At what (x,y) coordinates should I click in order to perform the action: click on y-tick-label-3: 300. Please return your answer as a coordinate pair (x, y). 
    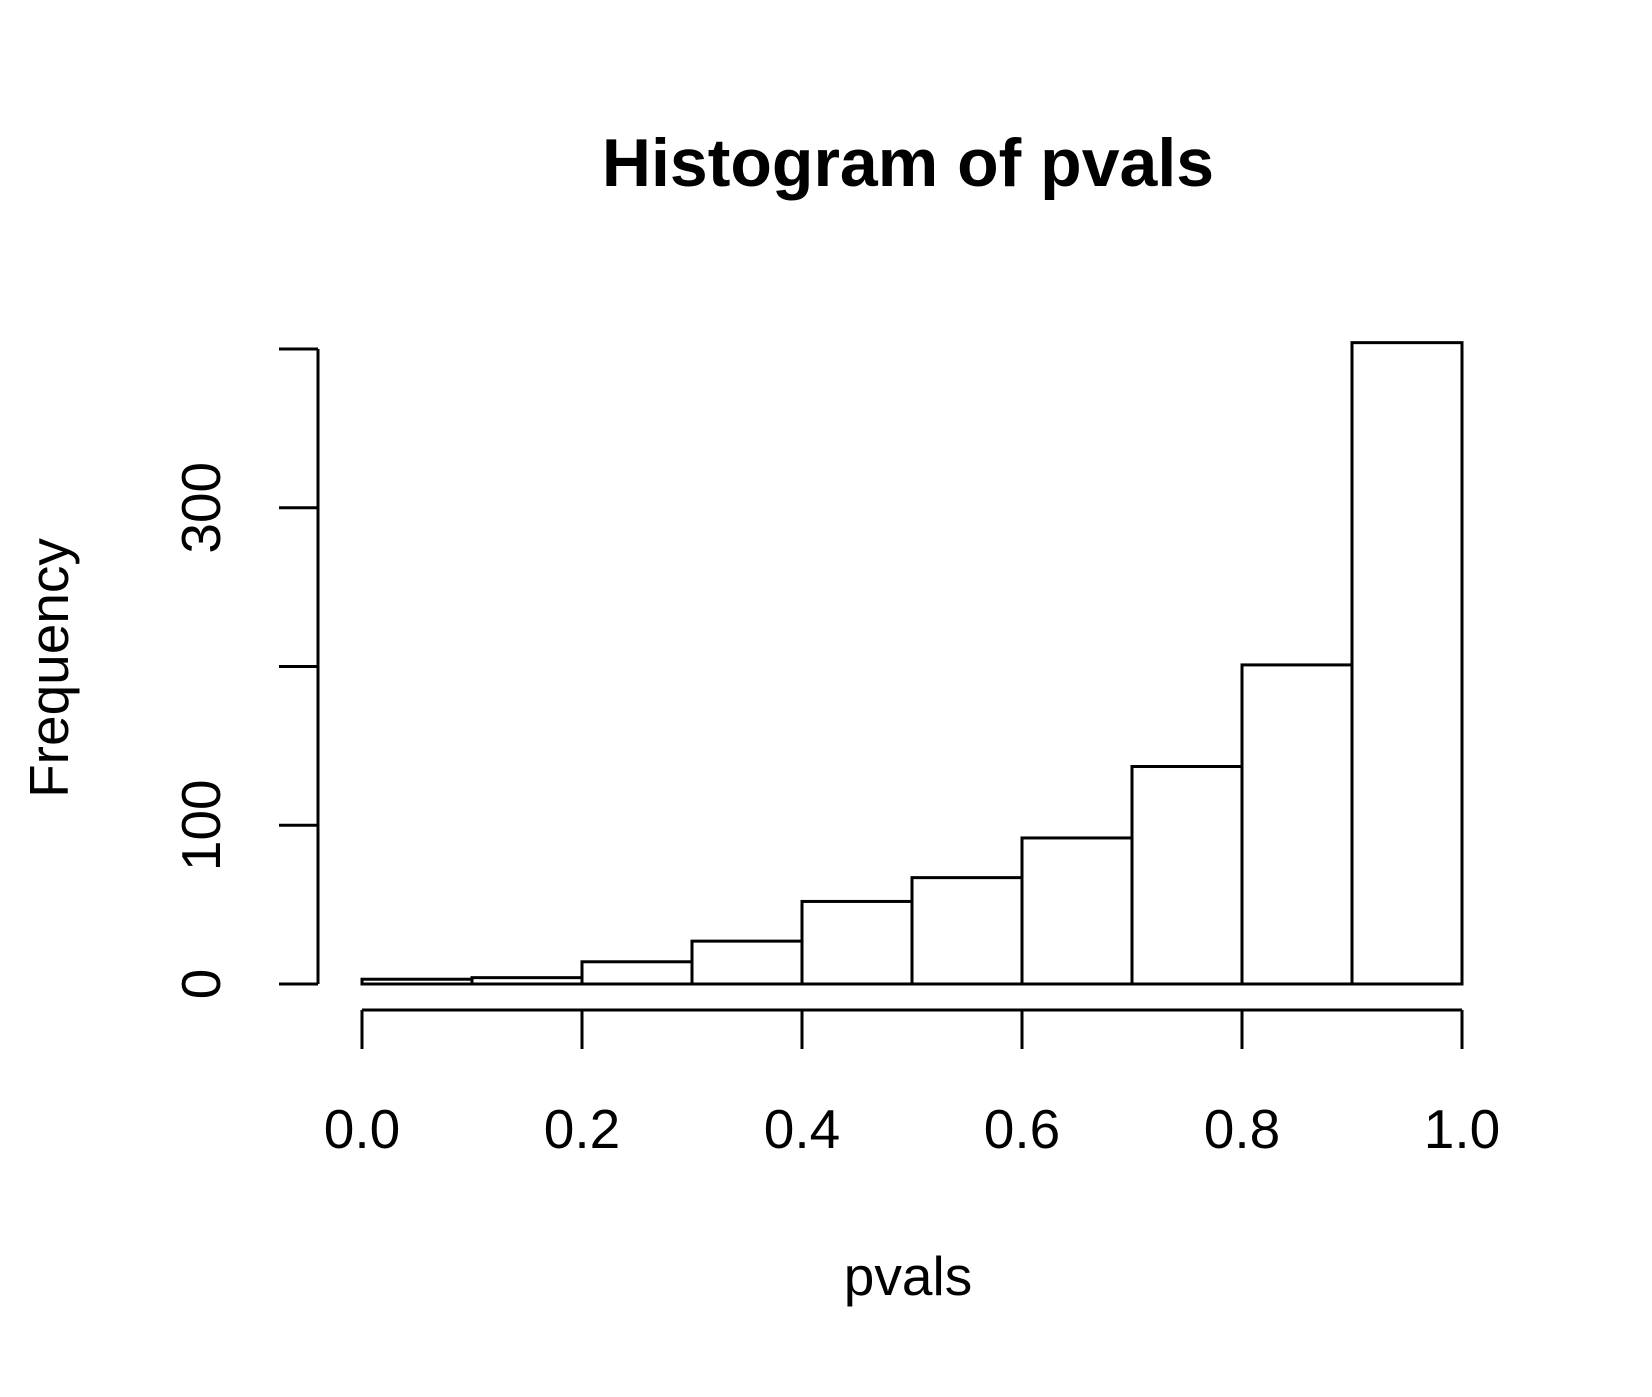
    Looking at the image, I should click on (201, 508).